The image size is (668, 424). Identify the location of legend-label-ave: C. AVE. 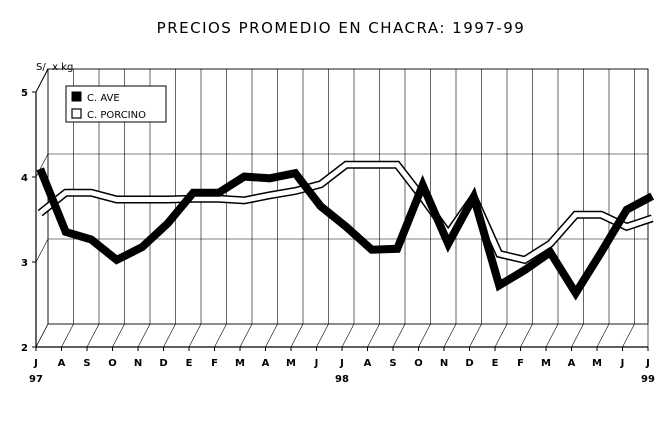
(103, 98).